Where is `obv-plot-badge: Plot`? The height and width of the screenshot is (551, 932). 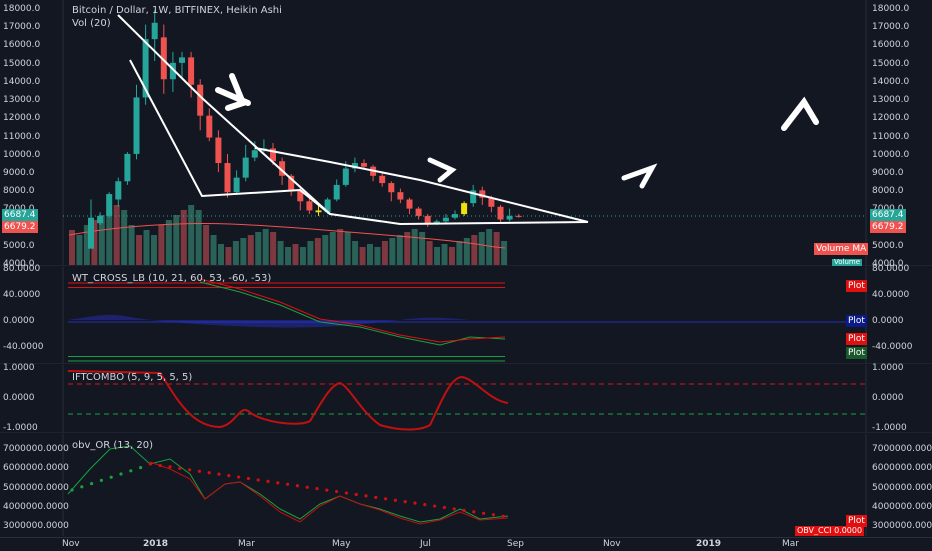 obv-plot-badge: Plot is located at coordinates (856, 521).